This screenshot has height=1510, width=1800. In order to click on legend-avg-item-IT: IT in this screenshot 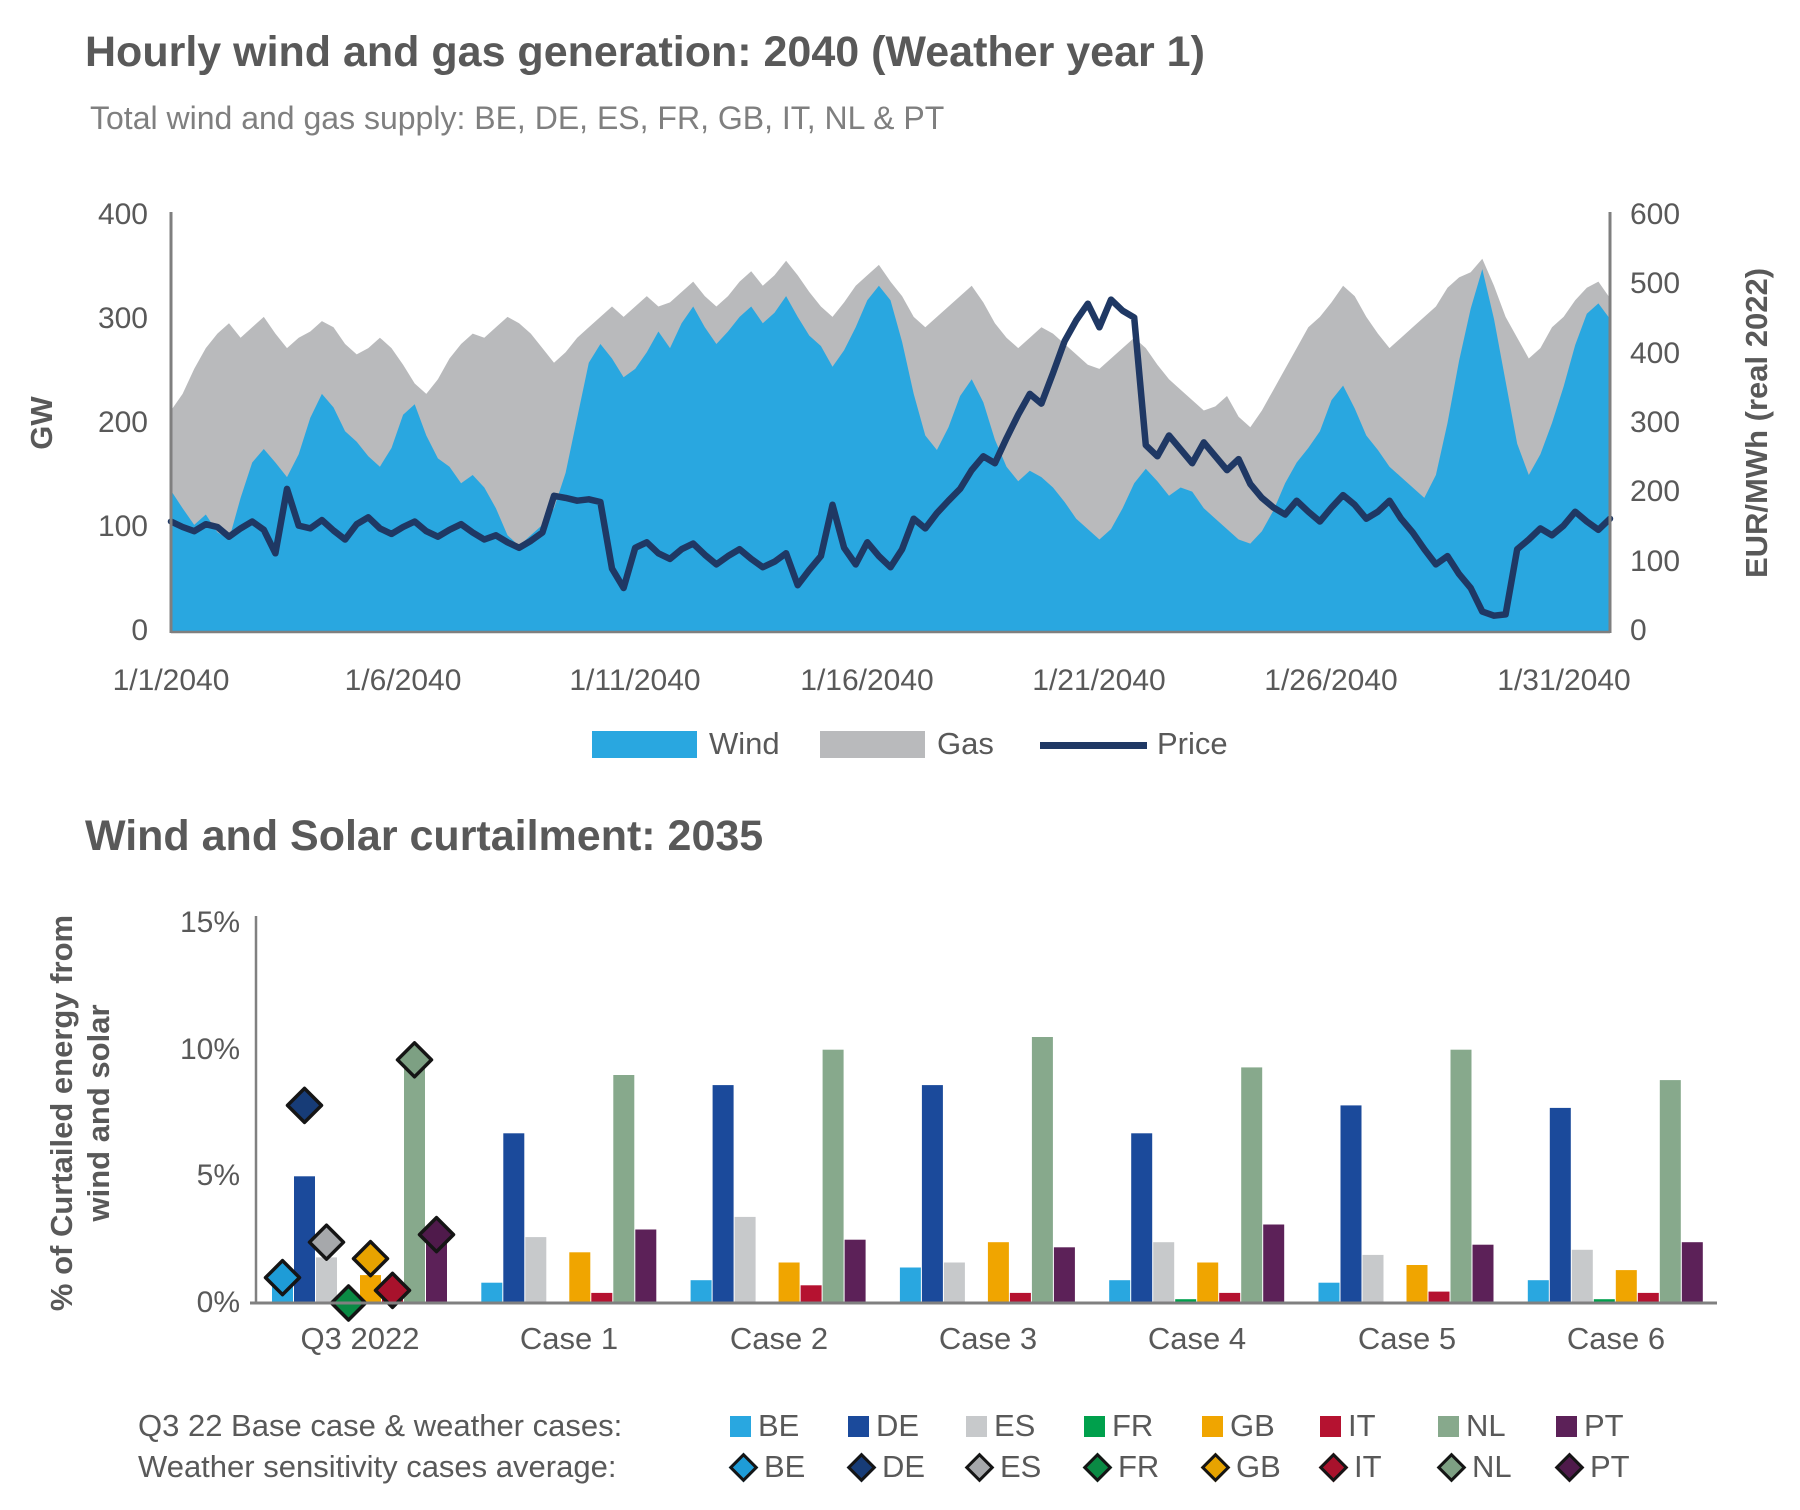, I will do `click(1378, 1467)`.